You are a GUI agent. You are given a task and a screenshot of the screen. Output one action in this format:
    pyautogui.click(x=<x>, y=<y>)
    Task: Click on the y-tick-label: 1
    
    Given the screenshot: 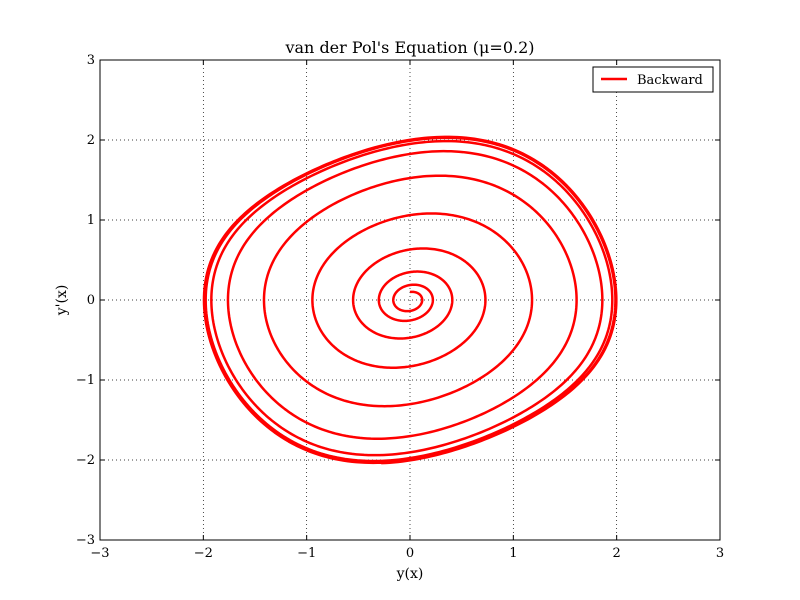 What is the action you would take?
    pyautogui.click(x=91, y=220)
    